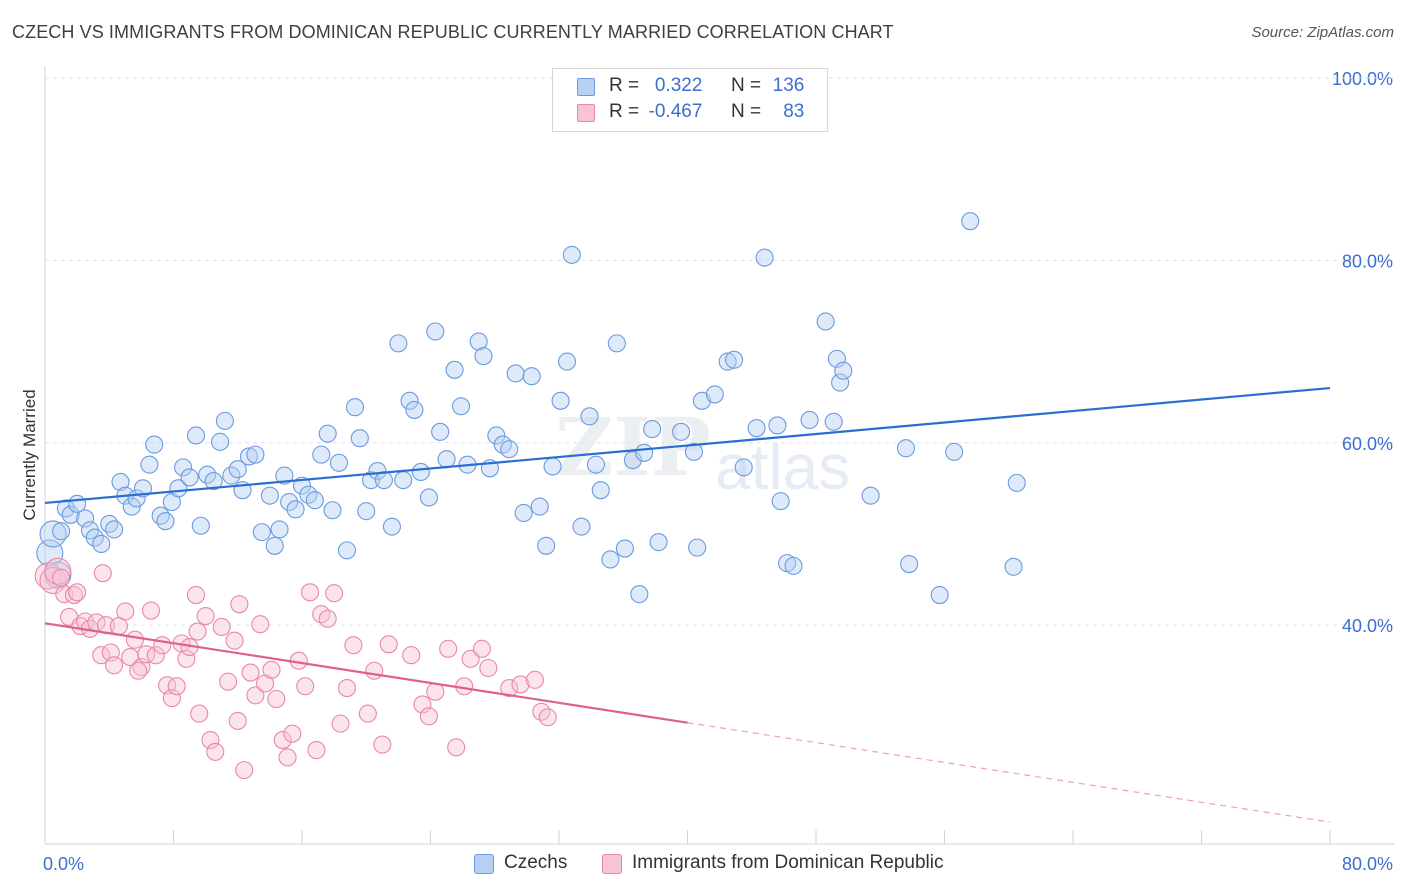 This screenshot has width=1406, height=892. Describe the element at coordinates (612, 864) in the screenshot. I see `bottom-legend-swatch-dominican` at that location.